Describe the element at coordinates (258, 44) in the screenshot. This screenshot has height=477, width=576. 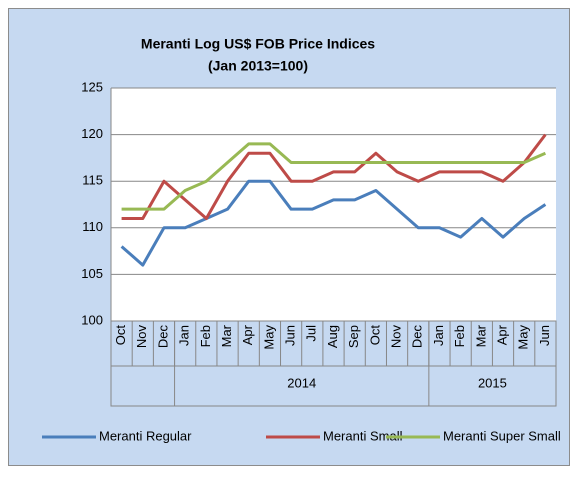
I see `chart-title: Meranti Log US$ FOB Price Indices` at that location.